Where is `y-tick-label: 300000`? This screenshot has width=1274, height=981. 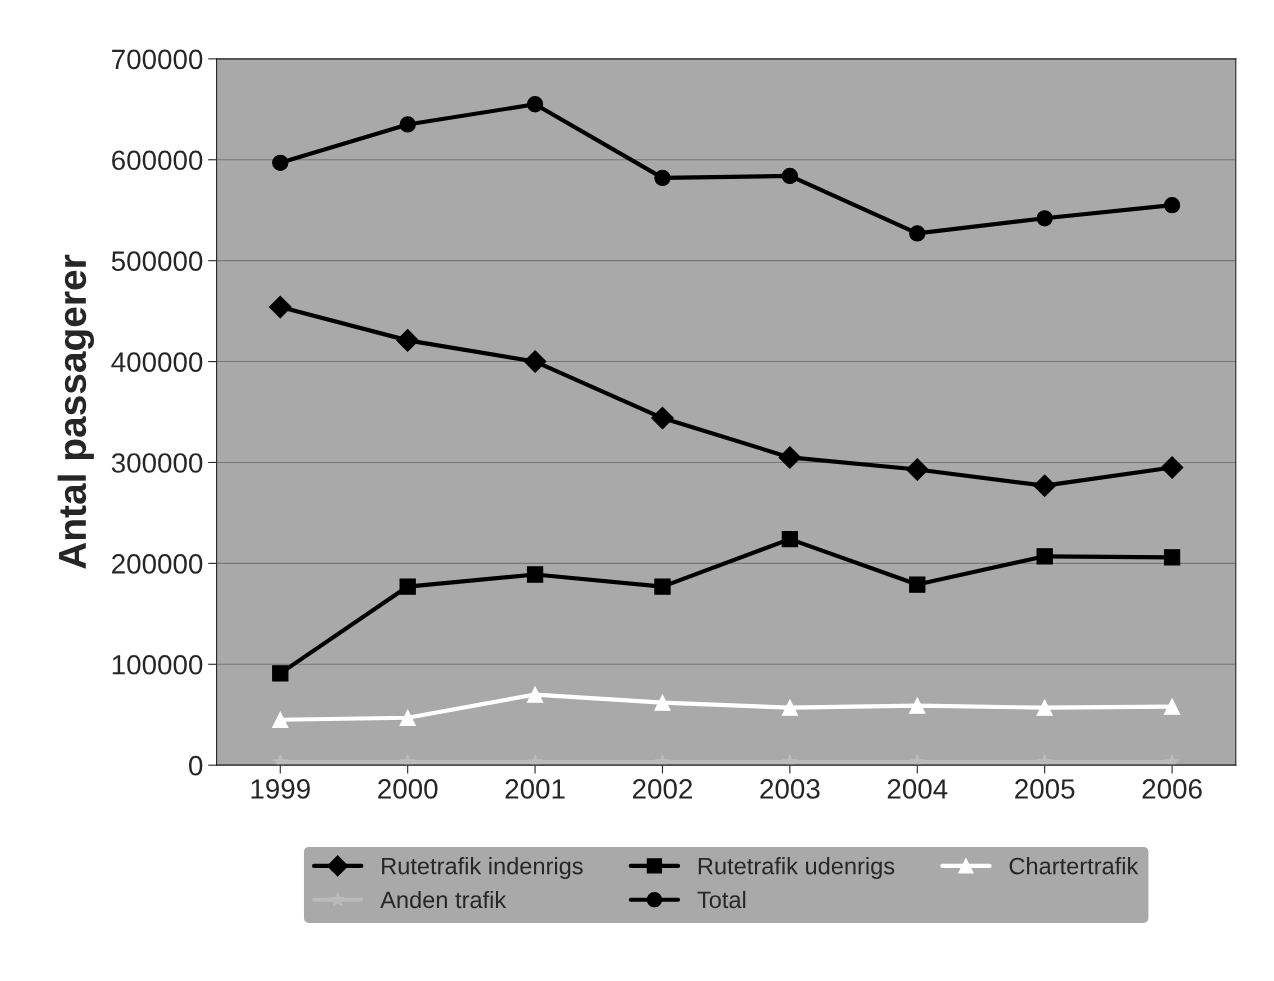 y-tick-label: 300000 is located at coordinates (157, 463).